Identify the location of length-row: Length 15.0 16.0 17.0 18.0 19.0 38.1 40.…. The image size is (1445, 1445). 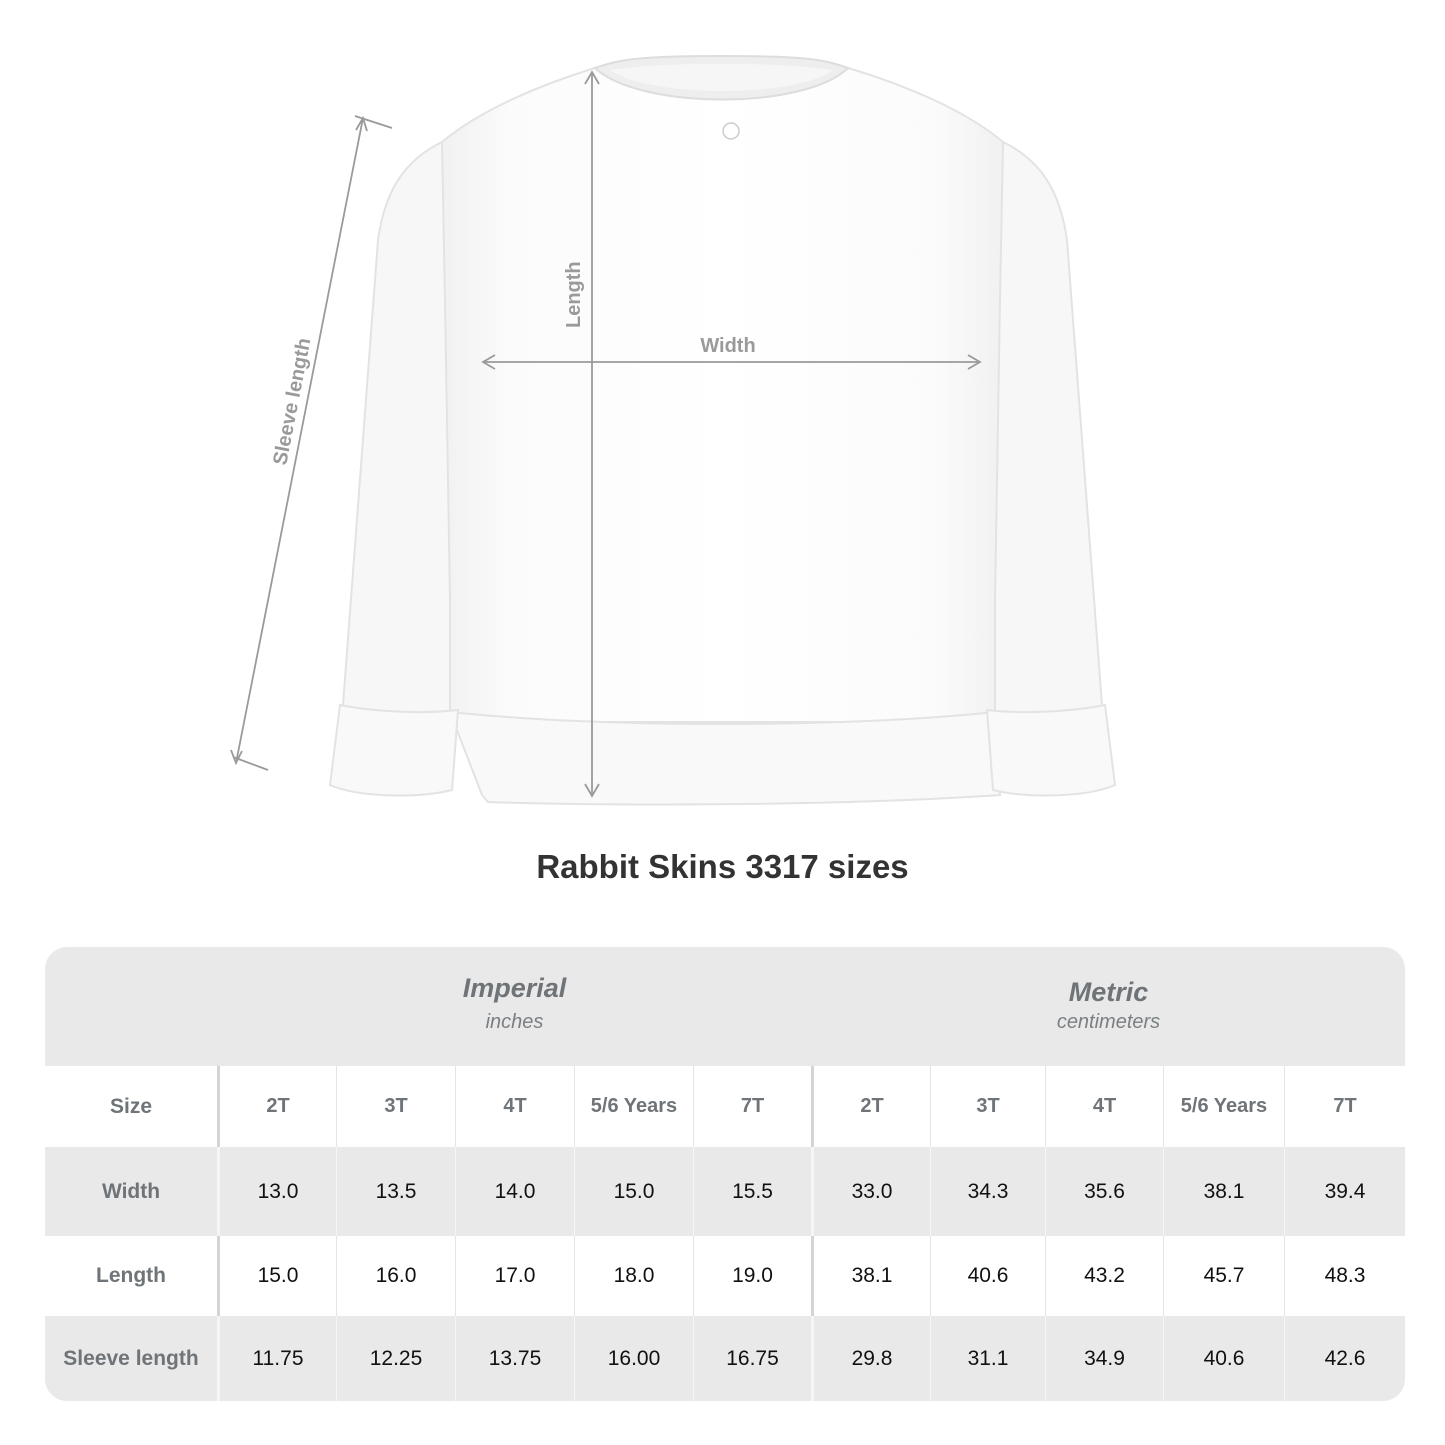
(725, 1276).